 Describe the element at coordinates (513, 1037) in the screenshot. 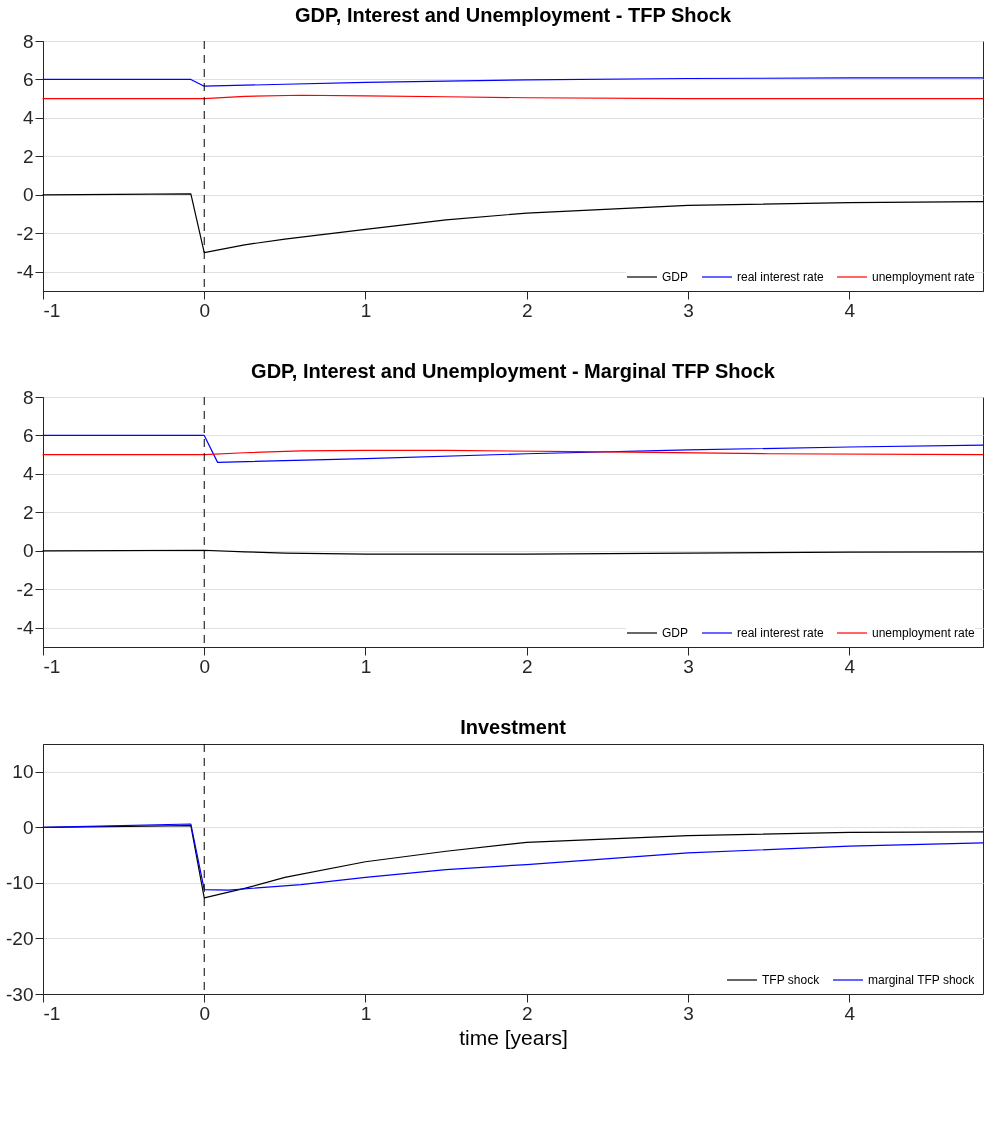

I see `x-axis-title: time [years]` at that location.